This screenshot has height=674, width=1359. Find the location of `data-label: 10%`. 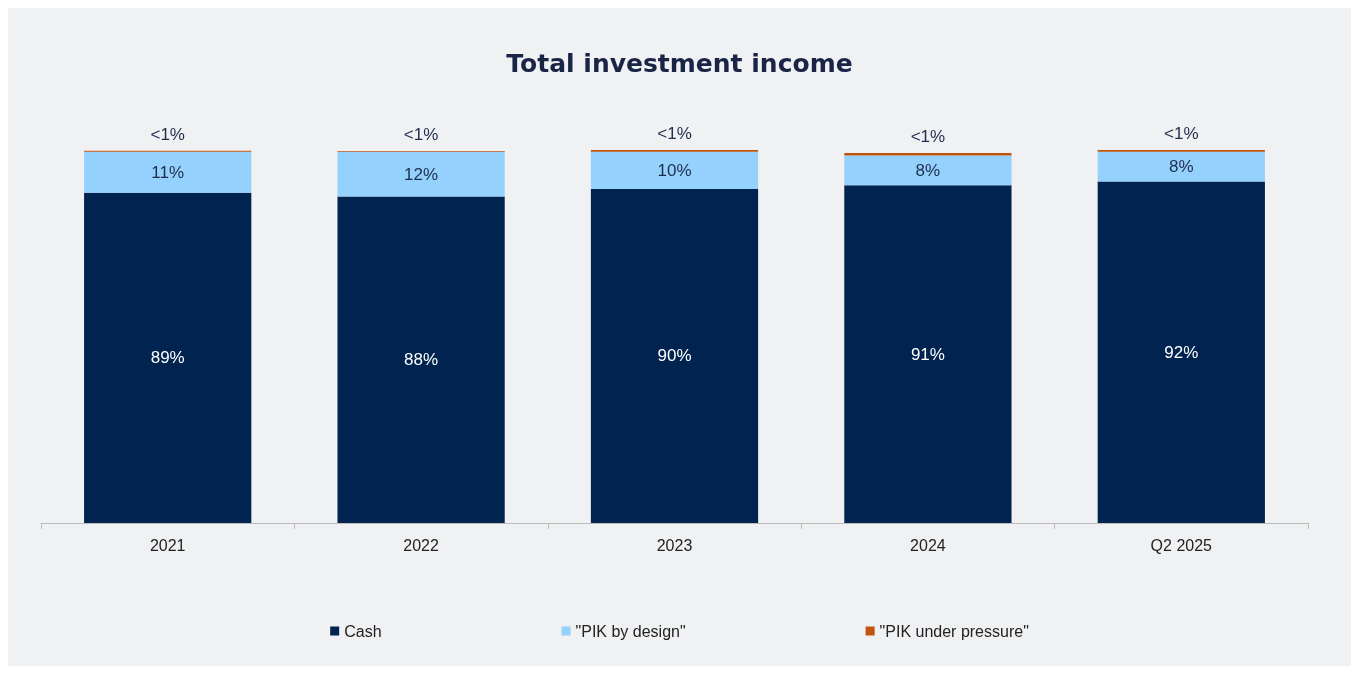

data-label: 10% is located at coordinates (674, 170).